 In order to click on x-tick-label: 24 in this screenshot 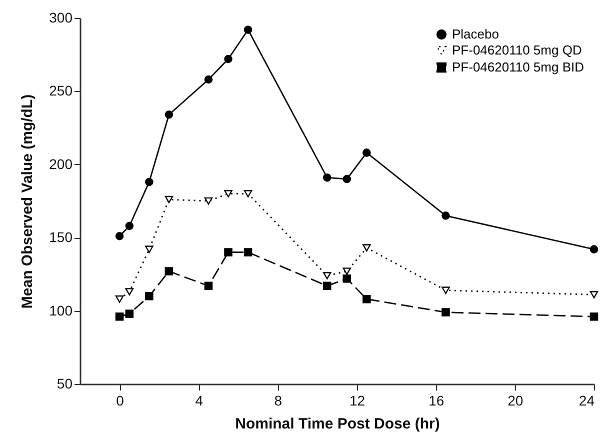, I will do `click(586, 400)`.